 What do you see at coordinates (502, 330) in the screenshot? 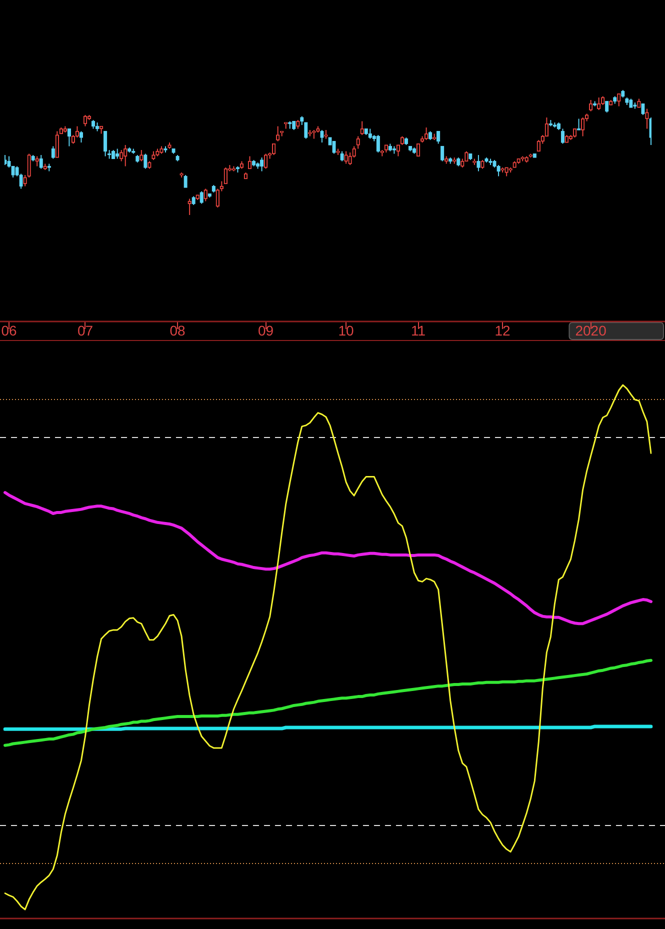
I see `x-tick-label: 12` at bounding box center [502, 330].